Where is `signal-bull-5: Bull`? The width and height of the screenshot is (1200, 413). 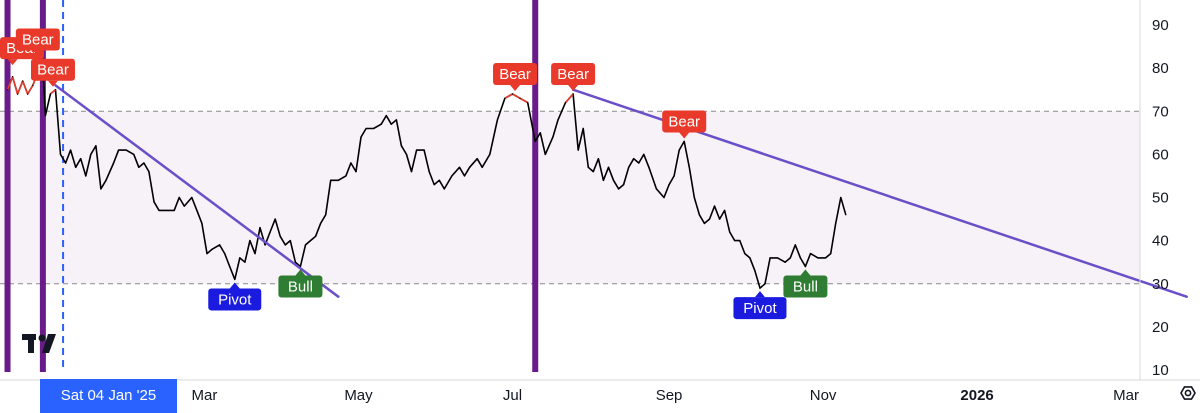 signal-bull-5: Bull is located at coordinates (300, 283).